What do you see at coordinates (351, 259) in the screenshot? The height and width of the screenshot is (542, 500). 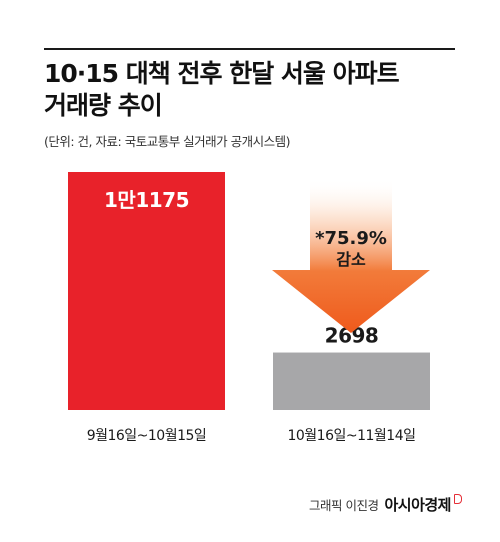 I see `annotation-decrease: 감소` at bounding box center [351, 259].